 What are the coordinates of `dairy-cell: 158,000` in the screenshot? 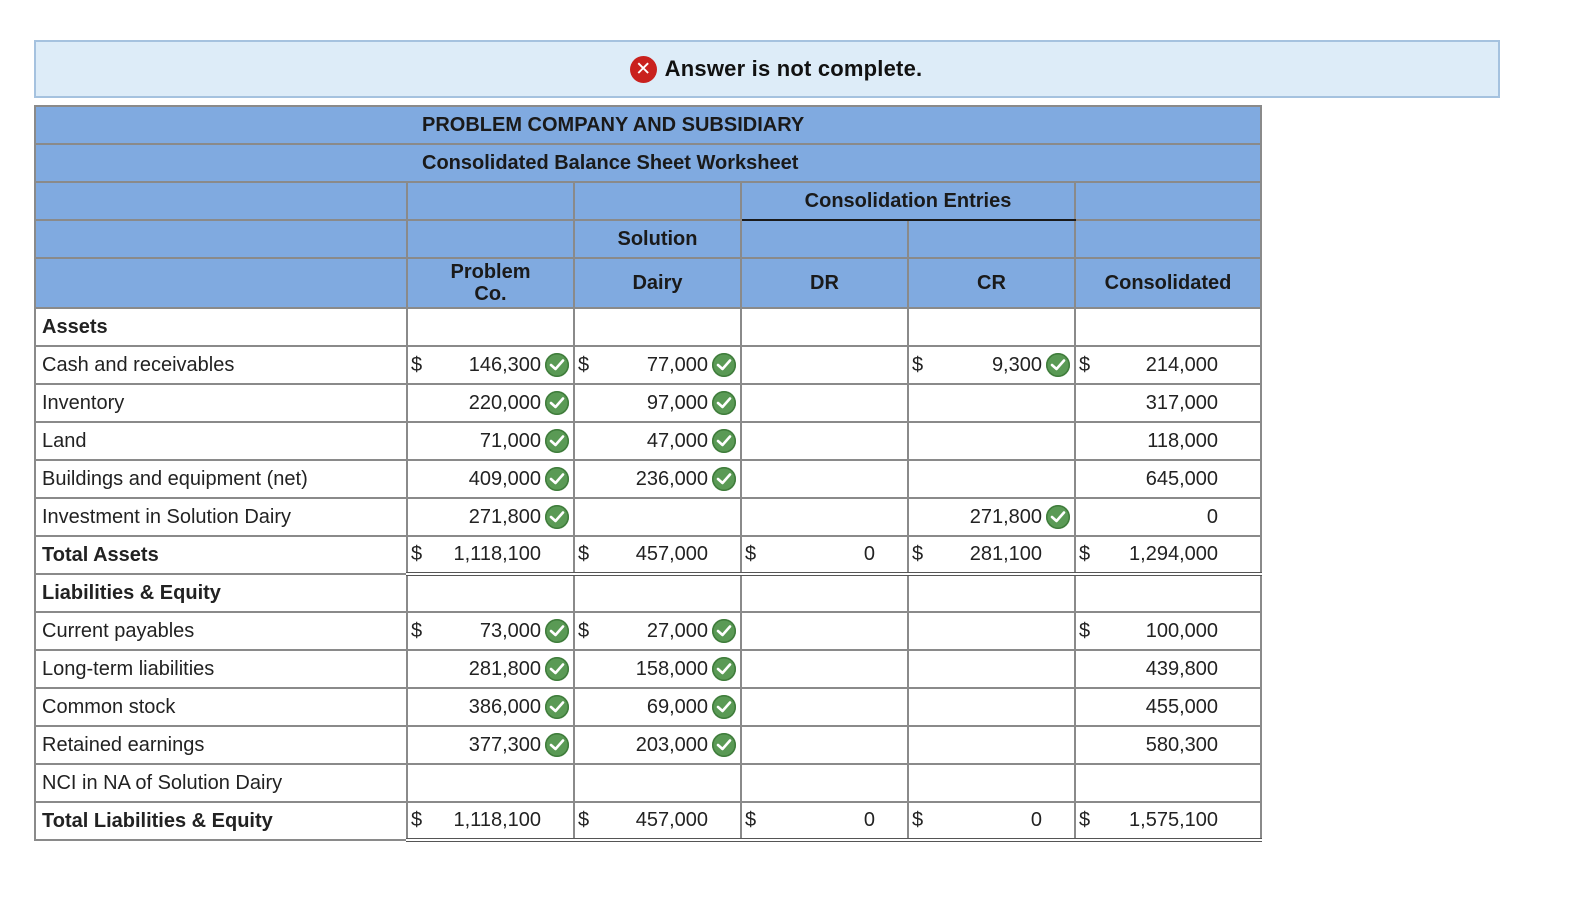 It's located at (657, 669).